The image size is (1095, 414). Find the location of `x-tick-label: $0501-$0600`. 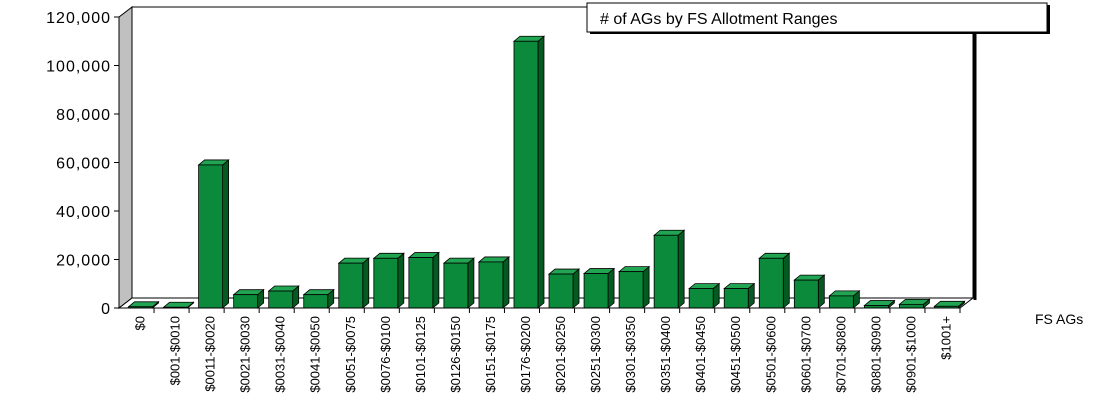

x-tick-label: $0501-$0600 is located at coordinates (770, 354).